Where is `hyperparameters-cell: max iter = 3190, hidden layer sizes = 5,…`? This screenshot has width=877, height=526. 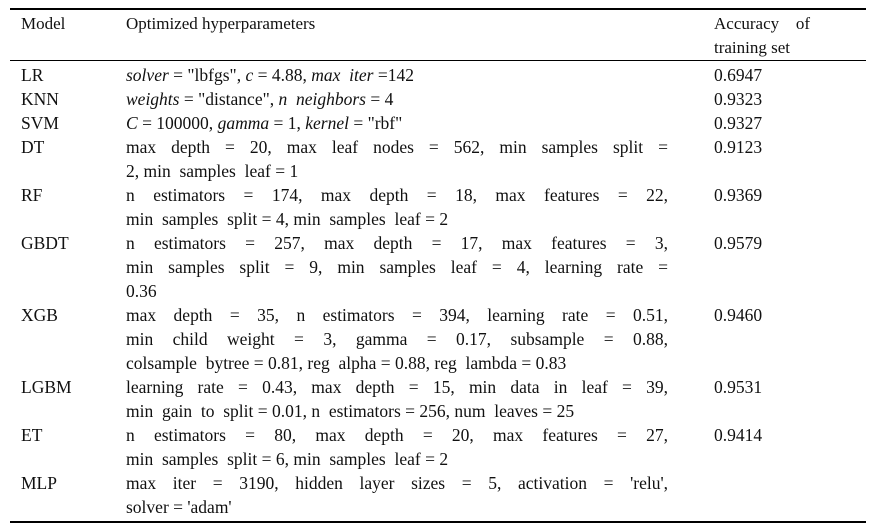
hyperparameters-cell: max iter = 3190, hidden layer sizes = 5,… is located at coordinates (419, 495).